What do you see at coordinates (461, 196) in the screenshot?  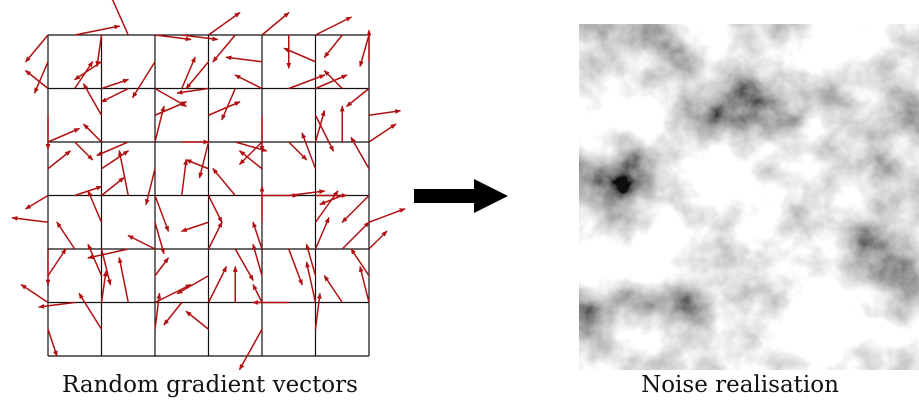 I see `transform-arrow` at bounding box center [461, 196].